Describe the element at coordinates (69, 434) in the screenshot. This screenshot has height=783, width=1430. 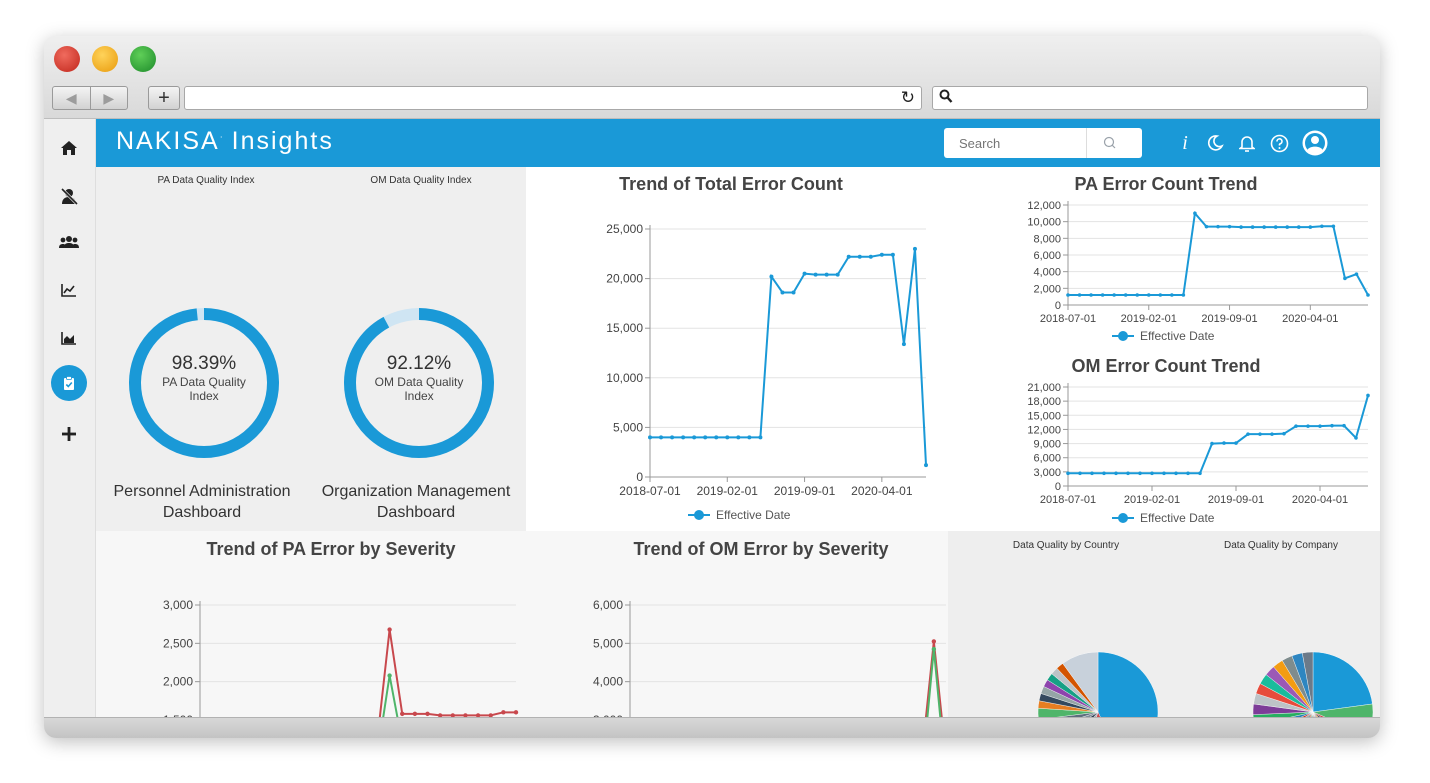
I see `sidebar-item-add` at that location.